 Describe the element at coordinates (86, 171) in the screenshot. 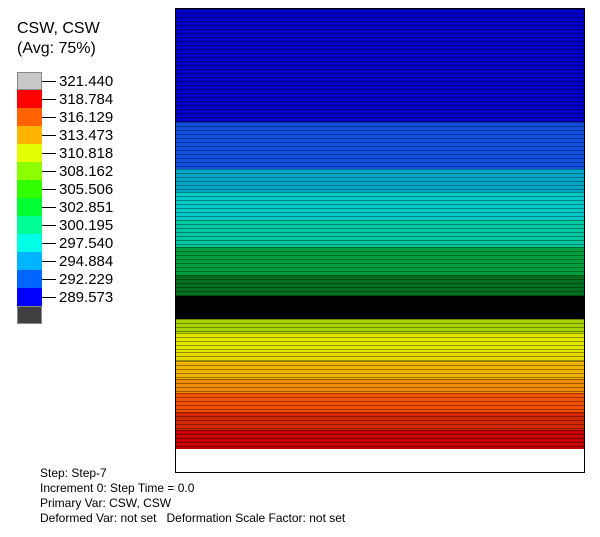

I see `legend-value: 308.162` at that location.